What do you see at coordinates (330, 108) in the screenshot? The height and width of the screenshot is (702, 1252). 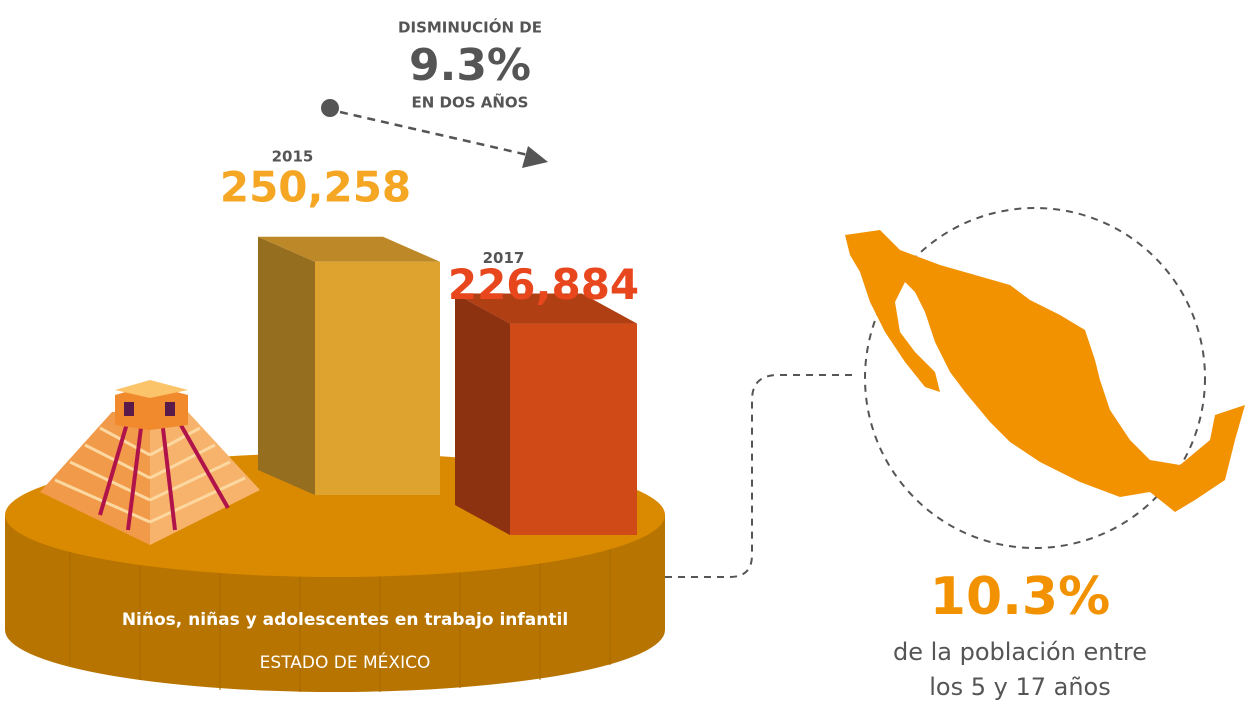 I see `arrow-start` at bounding box center [330, 108].